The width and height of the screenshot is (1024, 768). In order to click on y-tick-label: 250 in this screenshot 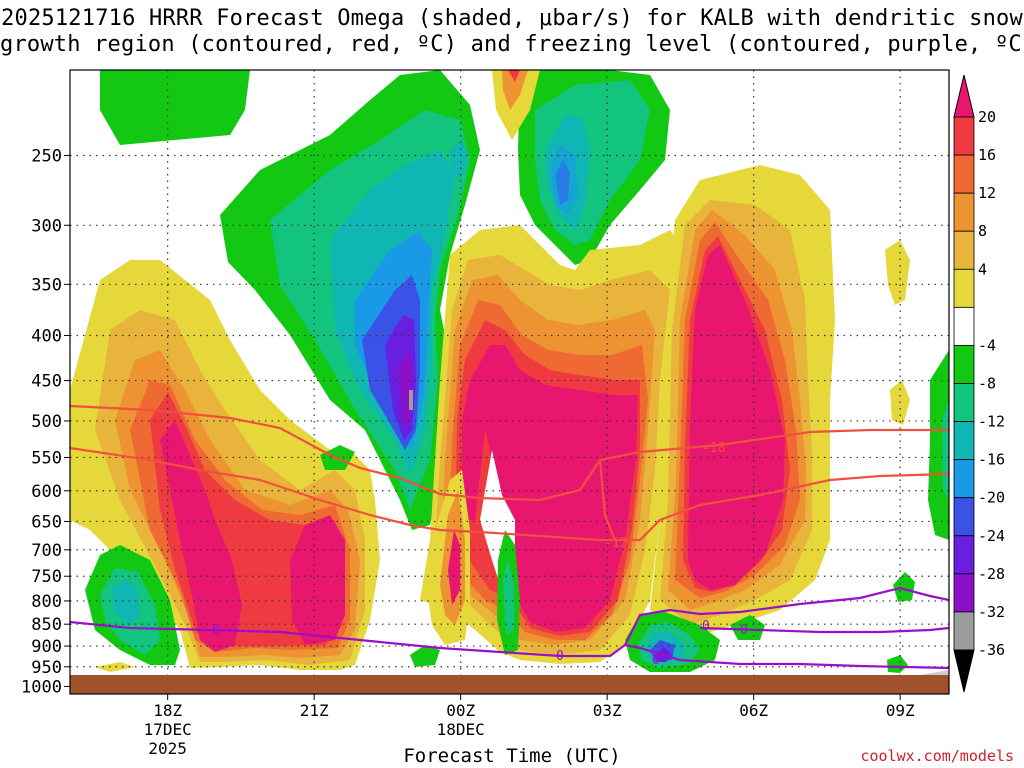, I will do `click(46, 156)`.